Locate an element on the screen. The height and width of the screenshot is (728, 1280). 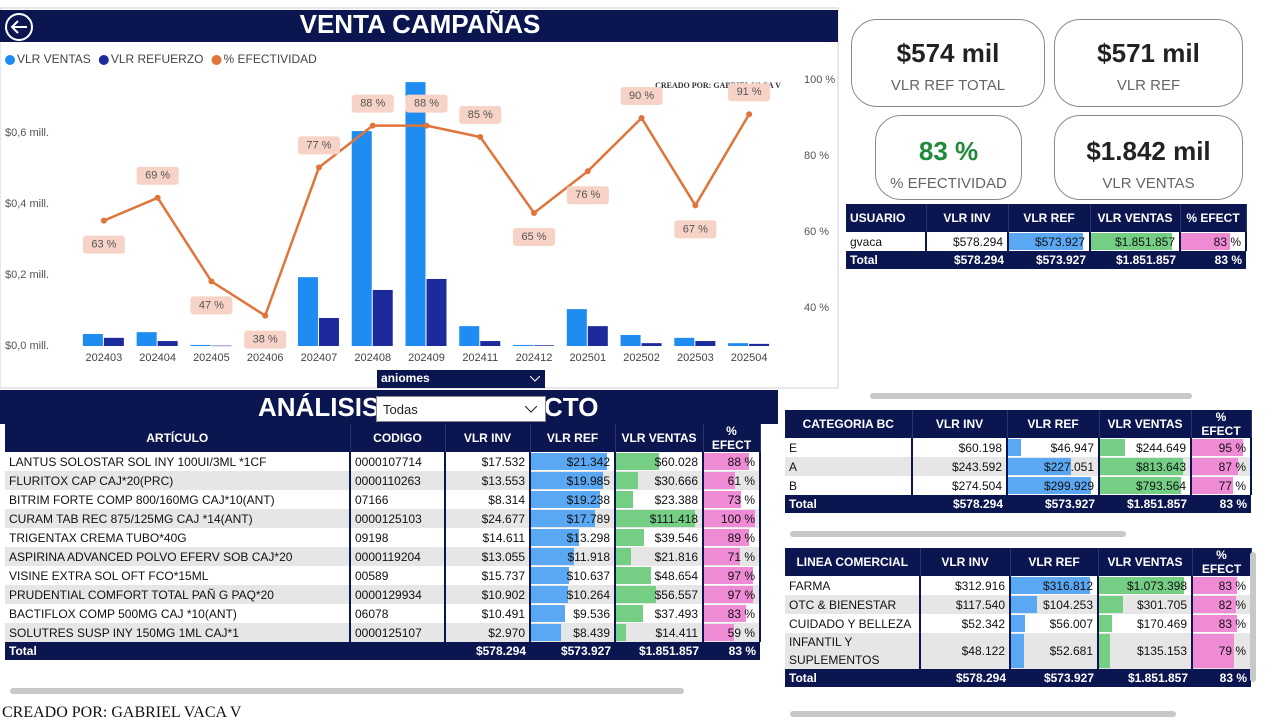
cell-text: FLURITOX CAP CAJ*20(PRC) is located at coordinates (91, 480).